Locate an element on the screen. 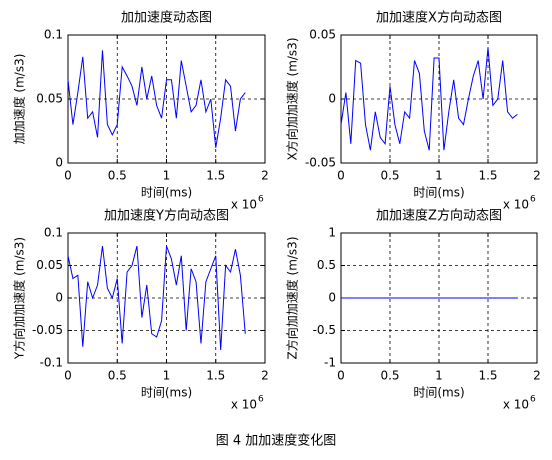 The height and width of the screenshot is (460, 552). y-axis-label: 加加速度 (m/s3) is located at coordinates (19, 99).